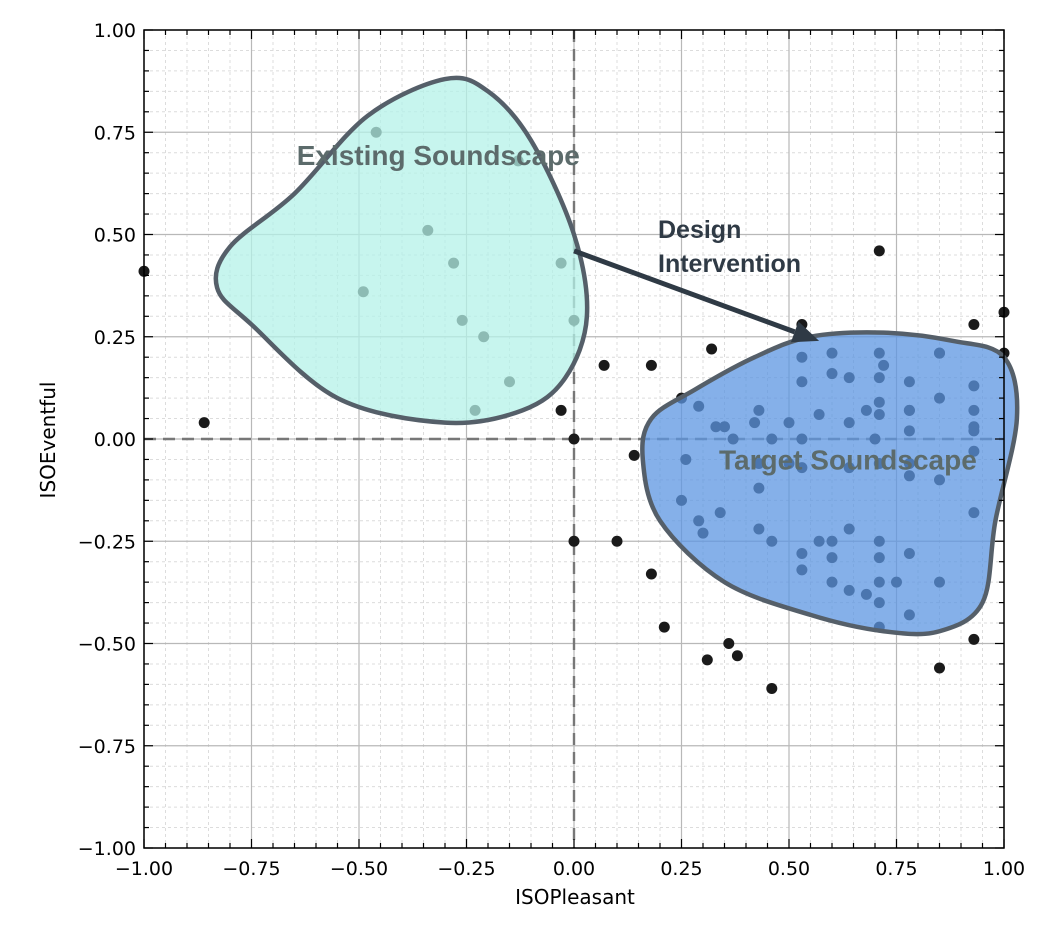  What do you see at coordinates (1004, 869) in the screenshot?
I see `x-tick-label: 1.00` at bounding box center [1004, 869].